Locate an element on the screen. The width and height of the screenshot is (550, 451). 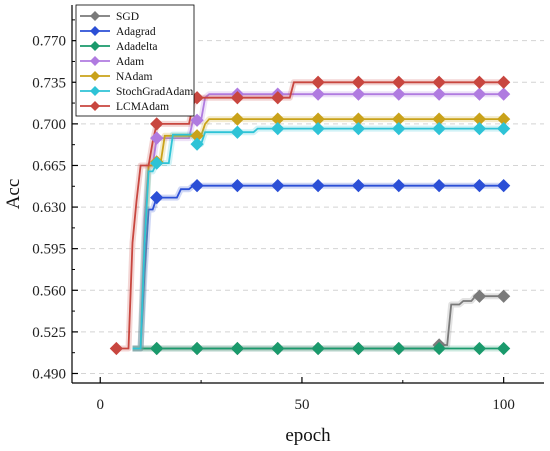
y-tick-label: 0.700 is located at coordinates (49, 125).